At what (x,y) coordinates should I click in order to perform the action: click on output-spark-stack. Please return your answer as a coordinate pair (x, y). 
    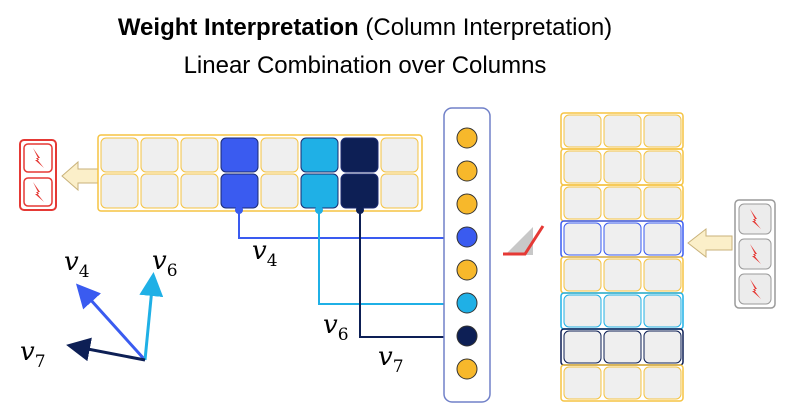
    Looking at the image, I should click on (38, 175).